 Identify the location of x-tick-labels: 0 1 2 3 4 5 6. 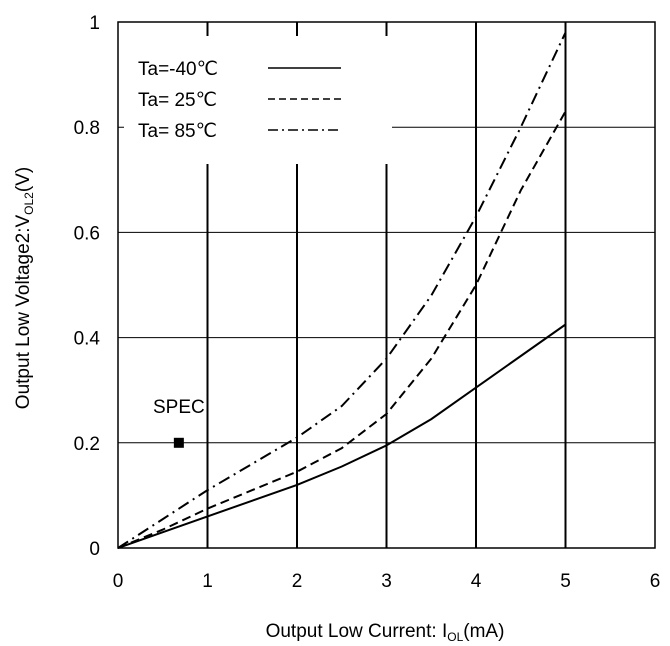
(387, 581).